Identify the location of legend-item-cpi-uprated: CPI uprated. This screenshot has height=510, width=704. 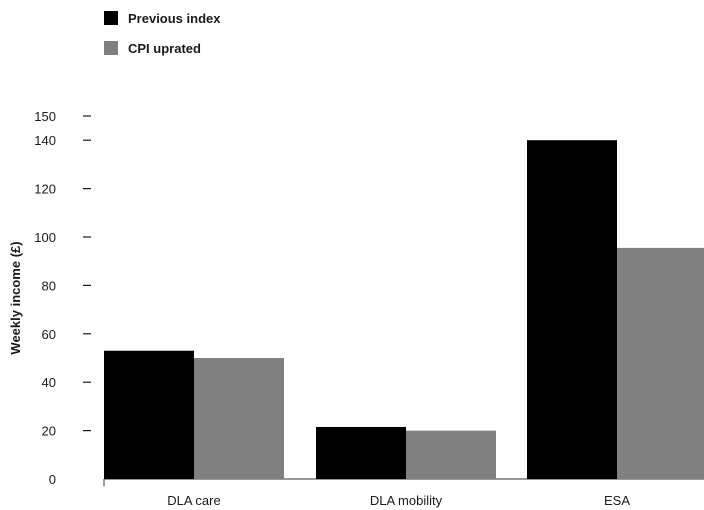
(162, 48).